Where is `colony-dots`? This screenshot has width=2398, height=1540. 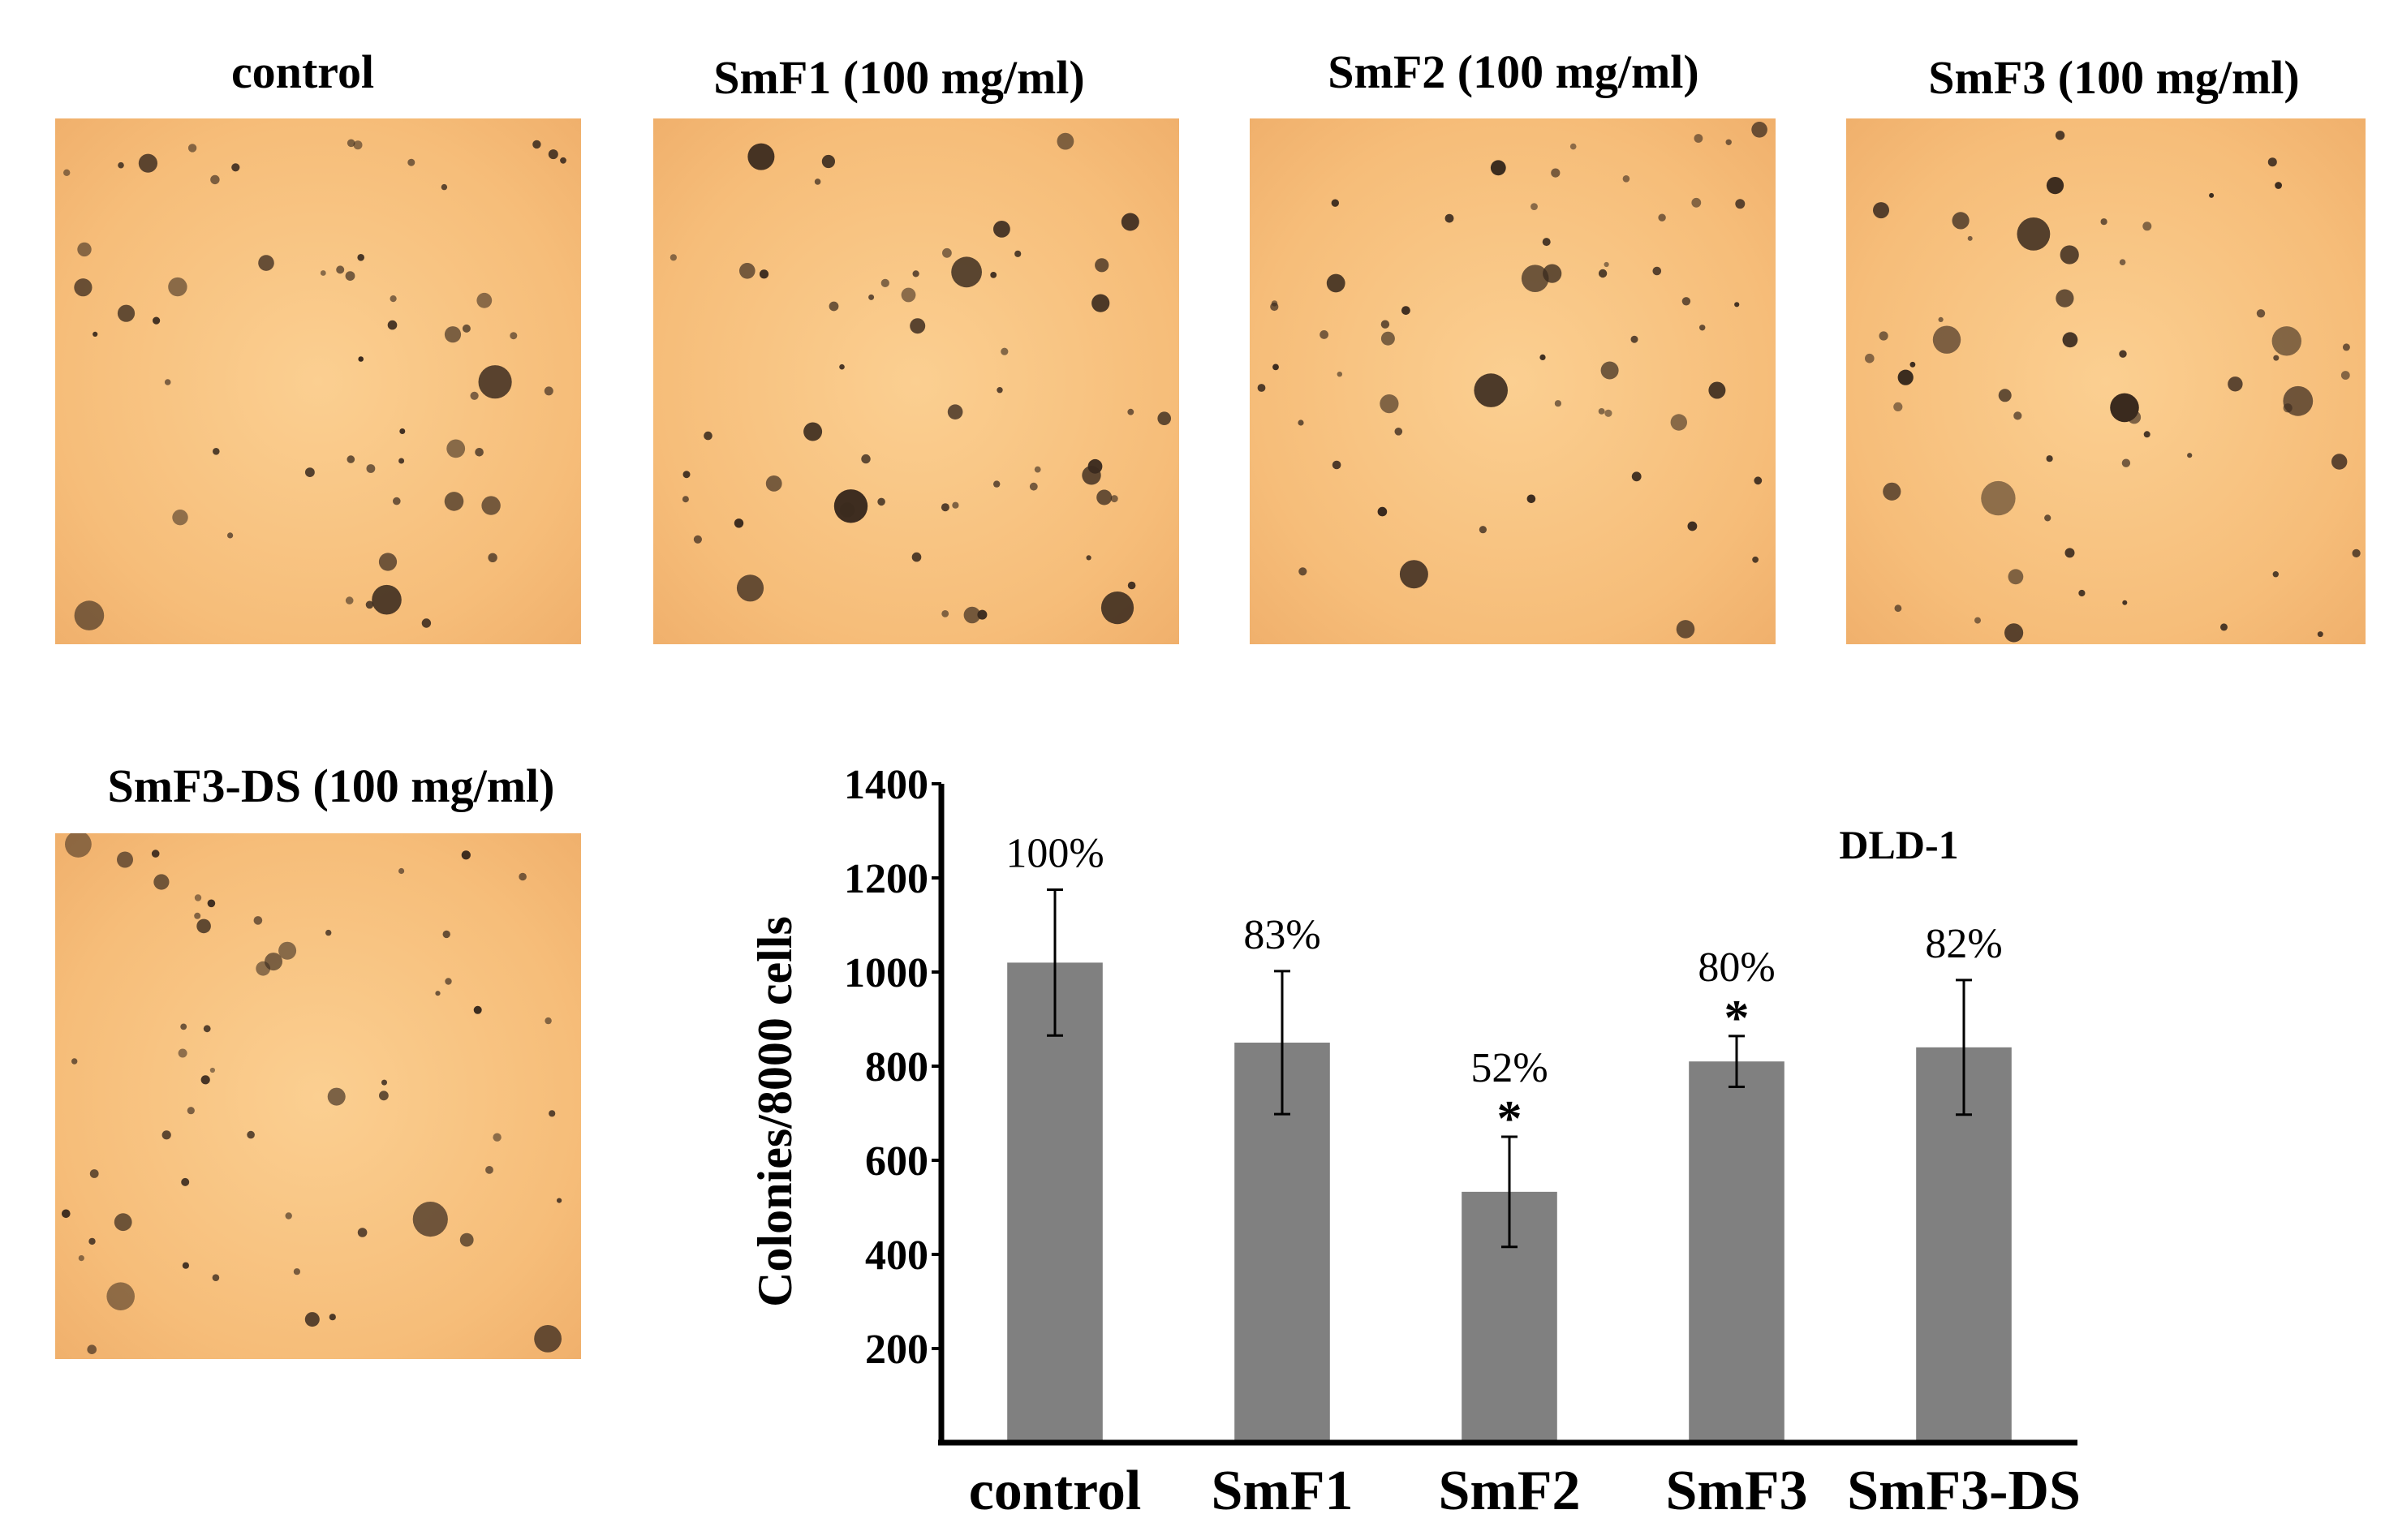 colony-dots is located at coordinates (2113, 387).